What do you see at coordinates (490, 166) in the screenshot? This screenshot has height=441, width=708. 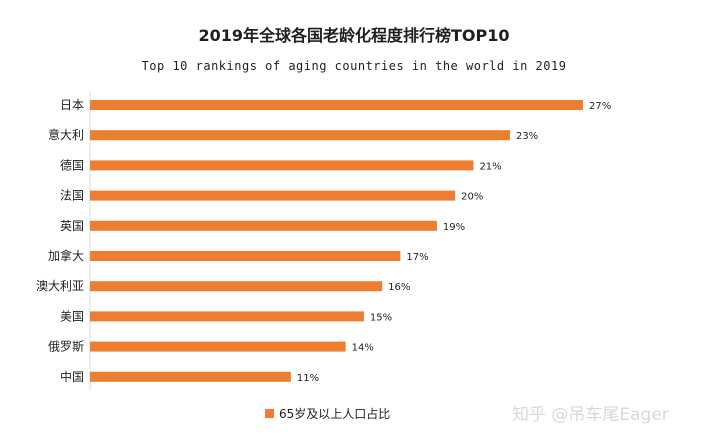 I see `data-label: 21%` at bounding box center [490, 166].